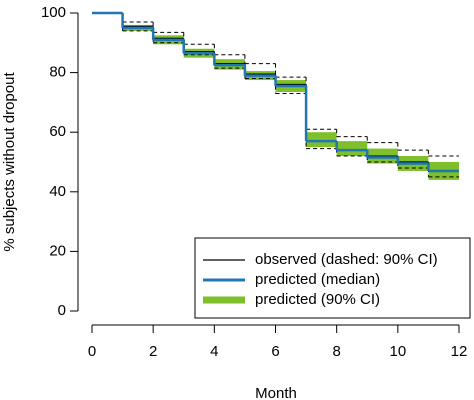 The image size is (474, 400). I want to click on y-tick-label: 20, so click(57, 250).